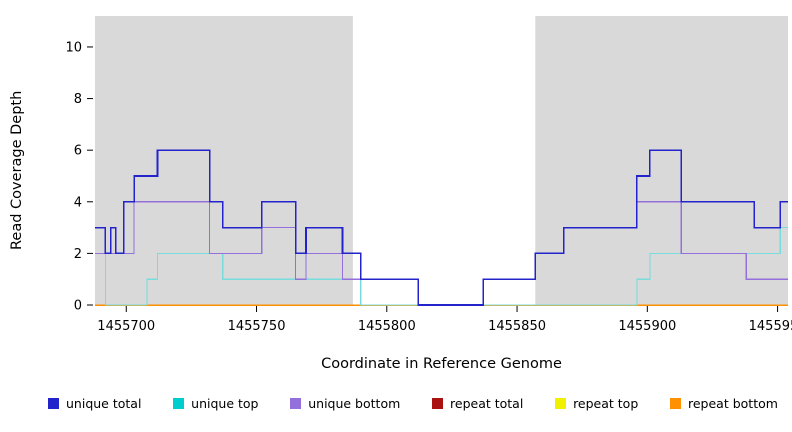 This screenshot has width=792, height=432. I want to click on legend-item-unique-top: unique top, so click(215, 403).